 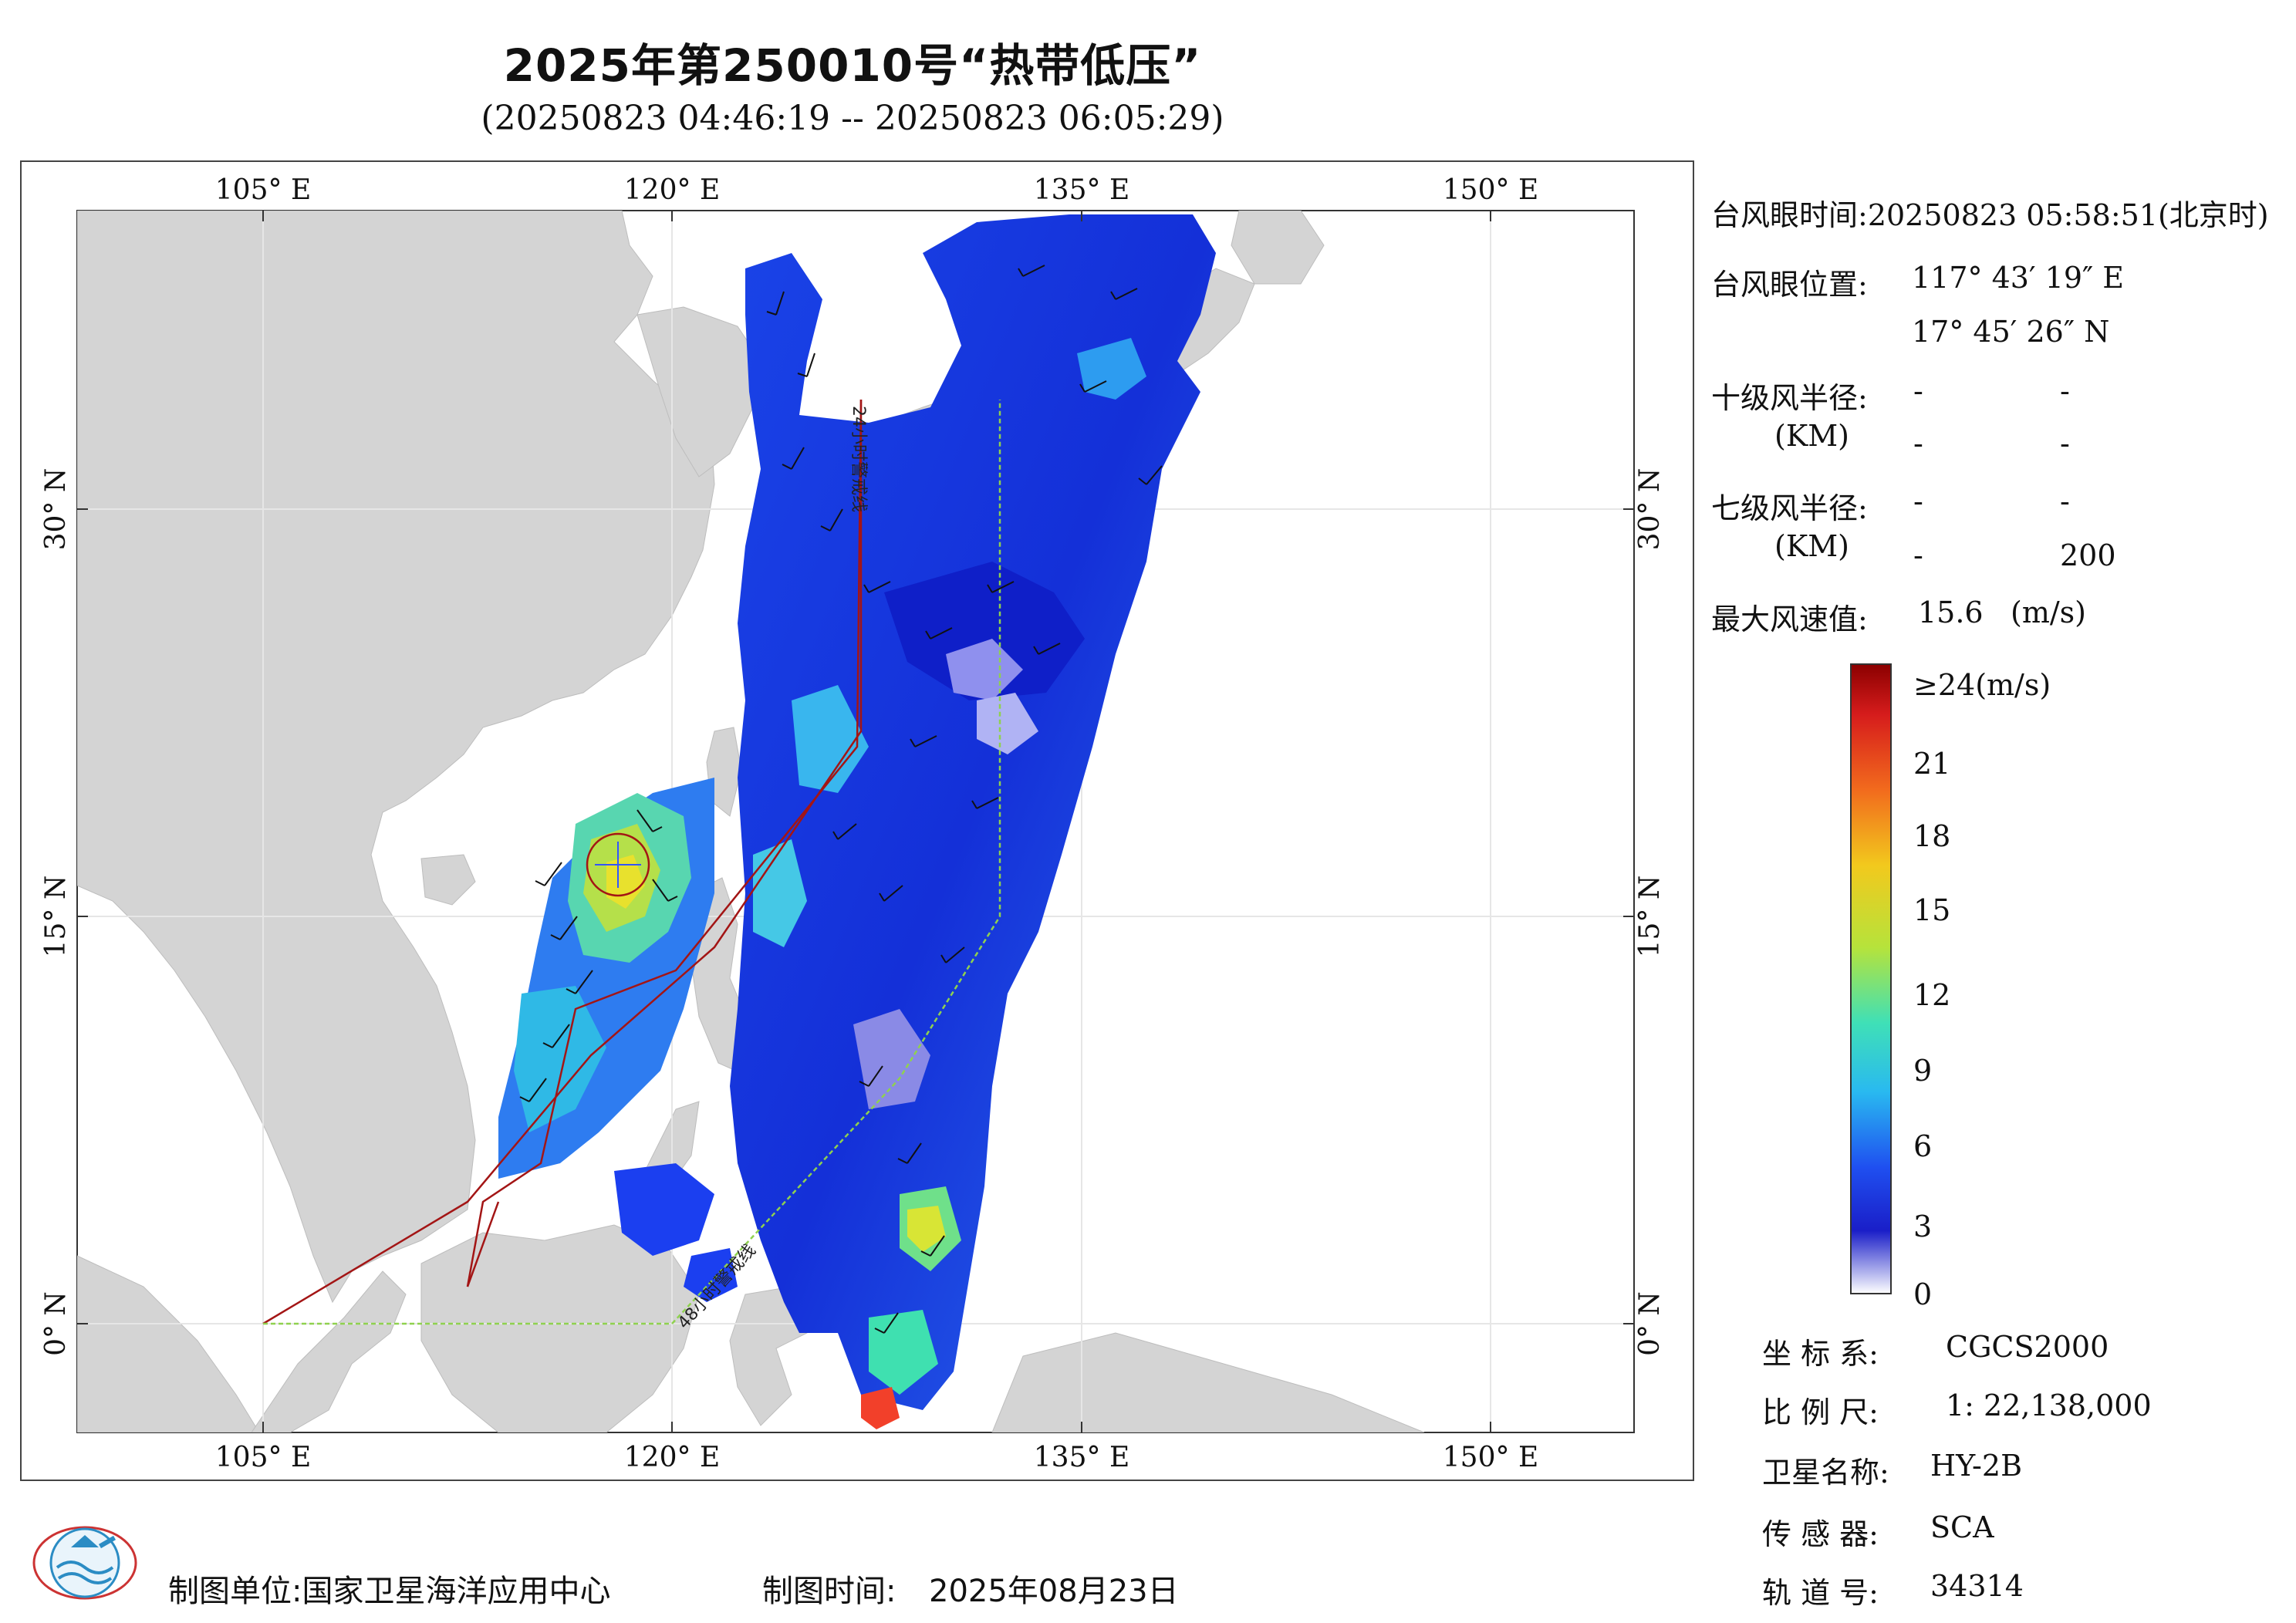 What do you see at coordinates (1923, 1071) in the screenshot?
I see `legend-tick-9: 9` at bounding box center [1923, 1071].